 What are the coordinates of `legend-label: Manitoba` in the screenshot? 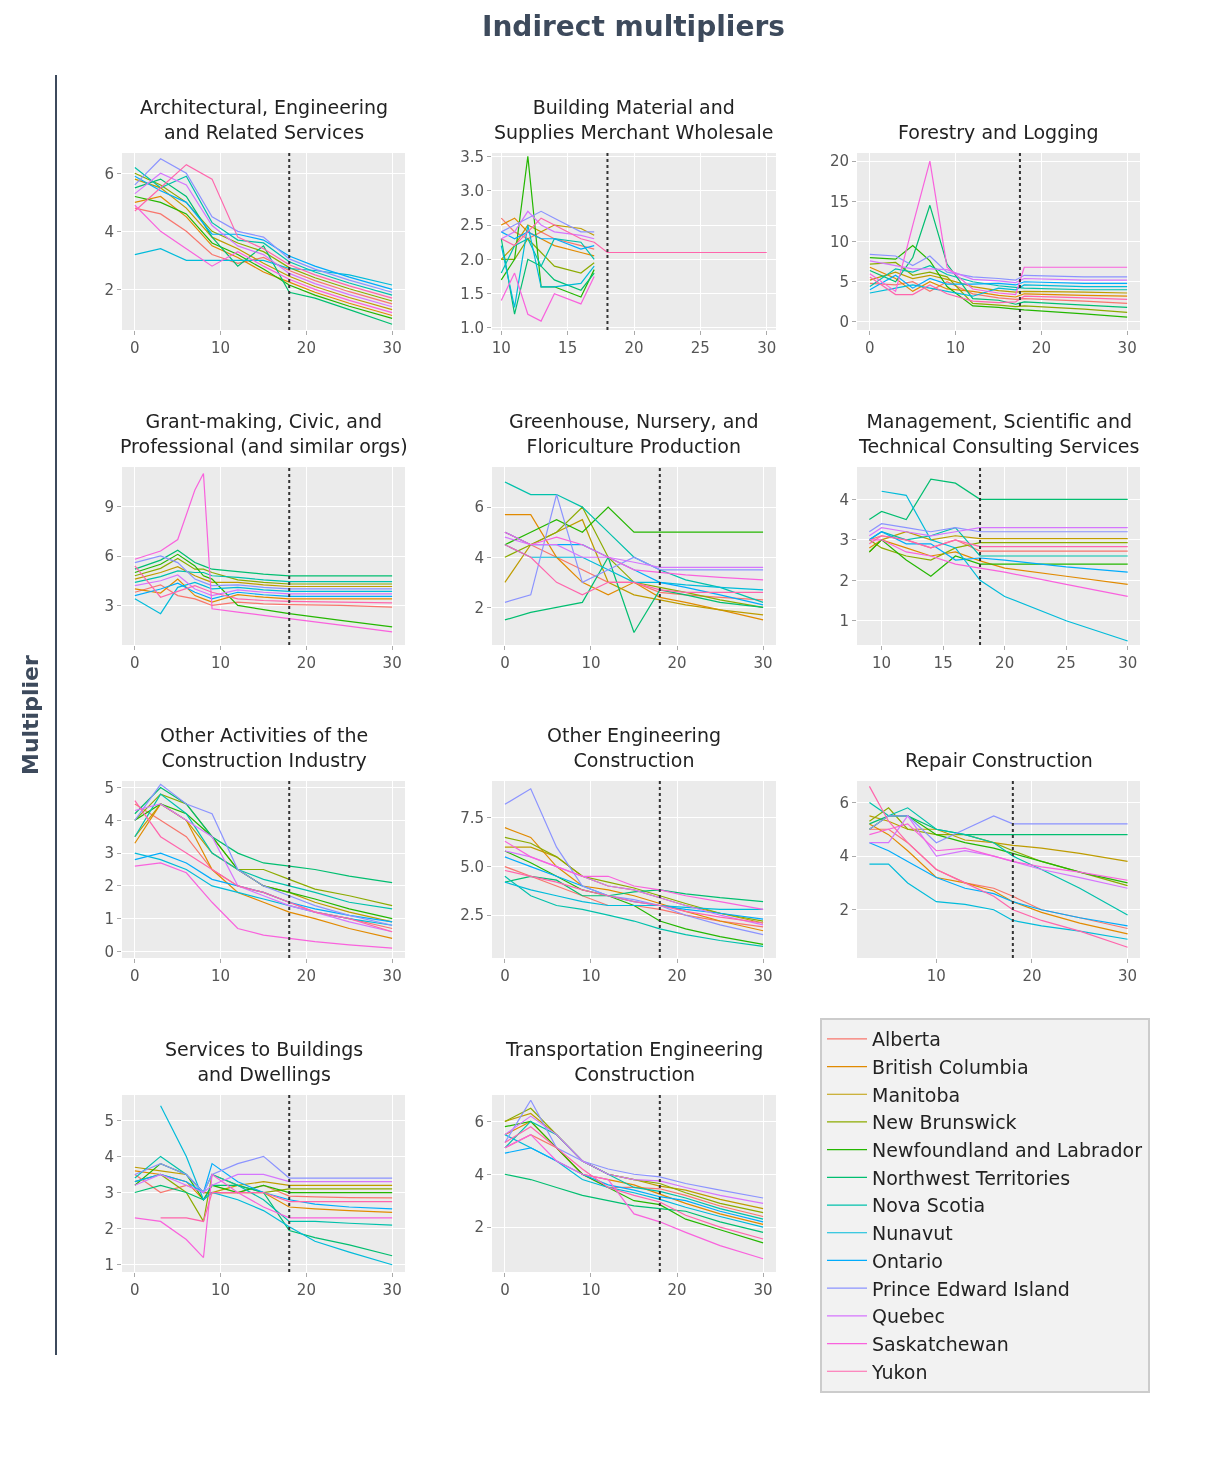 It's located at (916, 1094).